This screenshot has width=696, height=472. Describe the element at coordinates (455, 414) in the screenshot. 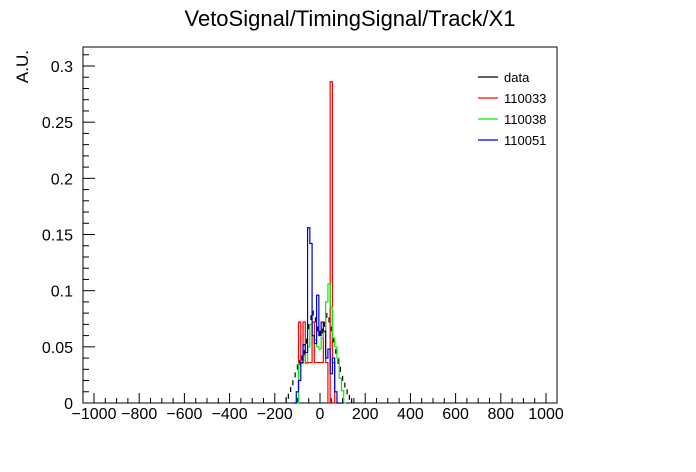

I see `x-tick-label: 600` at that location.